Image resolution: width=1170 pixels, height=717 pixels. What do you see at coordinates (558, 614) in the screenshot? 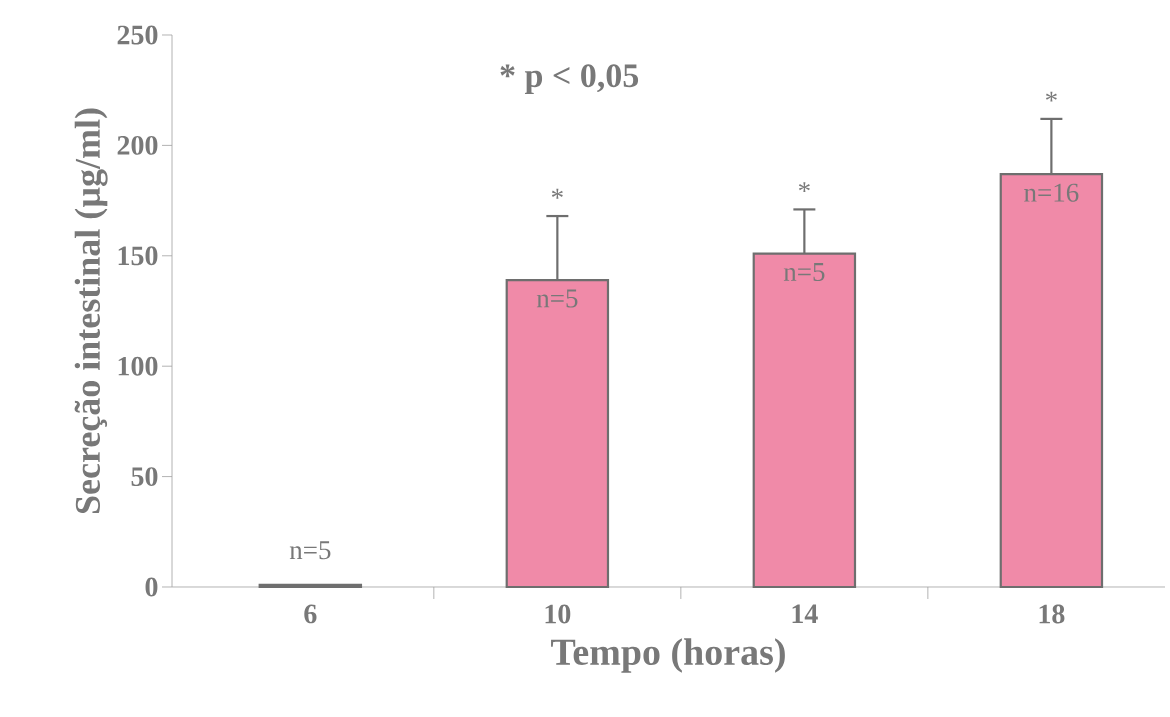
I see `x-tick-label: 10` at bounding box center [558, 614].